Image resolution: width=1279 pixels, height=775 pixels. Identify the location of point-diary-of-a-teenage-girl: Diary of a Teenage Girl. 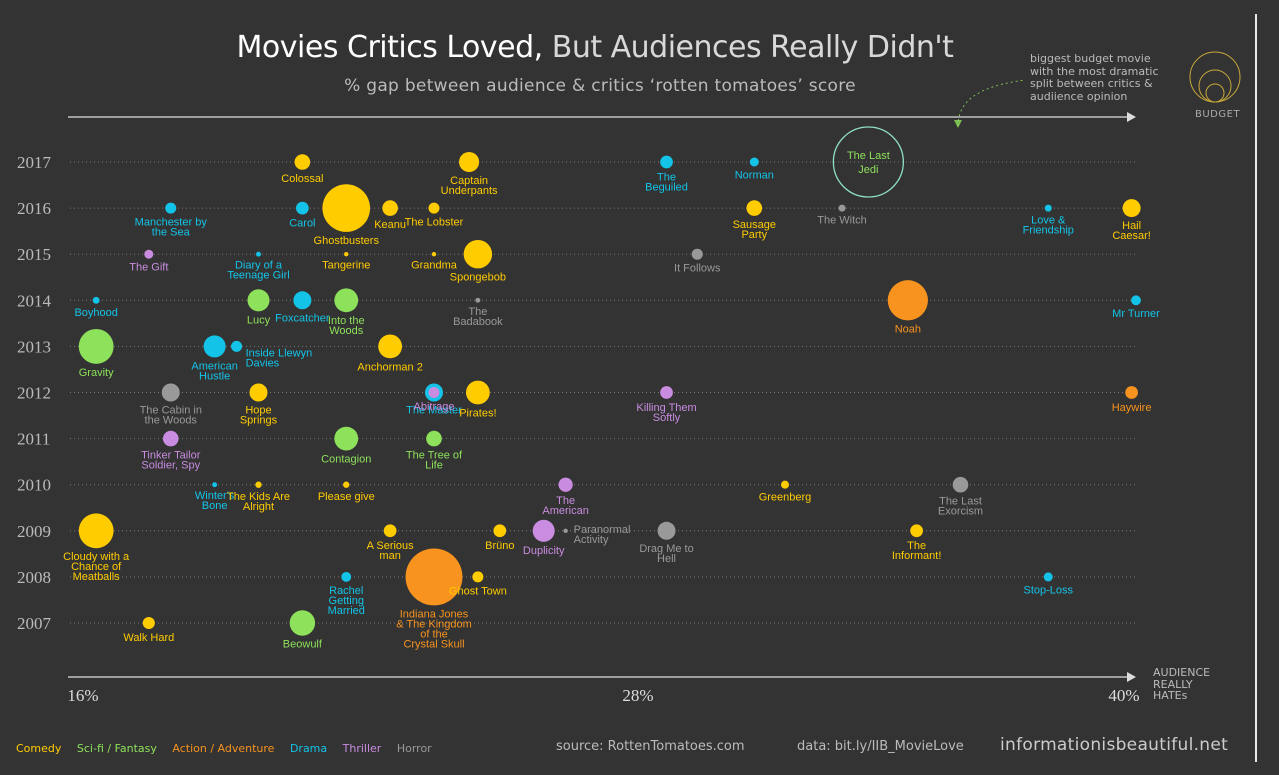
(258, 266).